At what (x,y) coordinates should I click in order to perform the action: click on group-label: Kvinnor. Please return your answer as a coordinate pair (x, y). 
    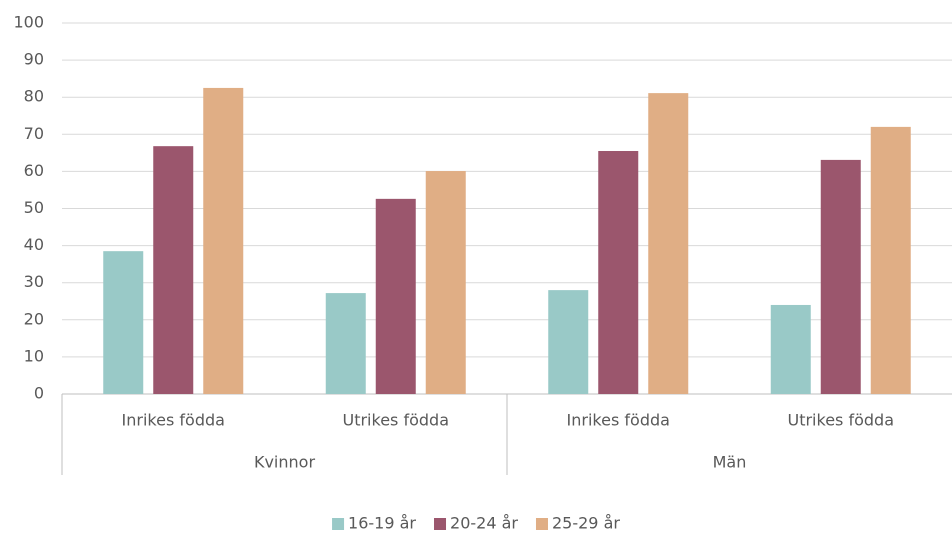
    Looking at the image, I should click on (284, 462).